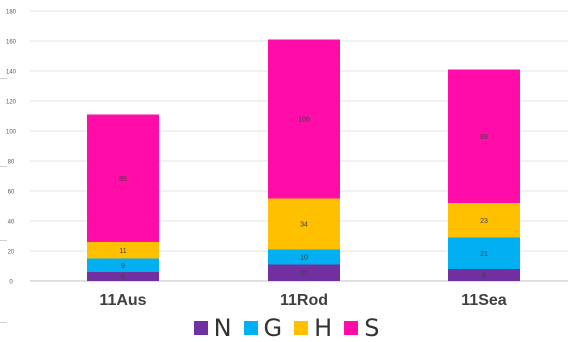 This screenshot has width=573, height=342. Describe the element at coordinates (200, 328) in the screenshot. I see `legend-swatch-n` at that location.